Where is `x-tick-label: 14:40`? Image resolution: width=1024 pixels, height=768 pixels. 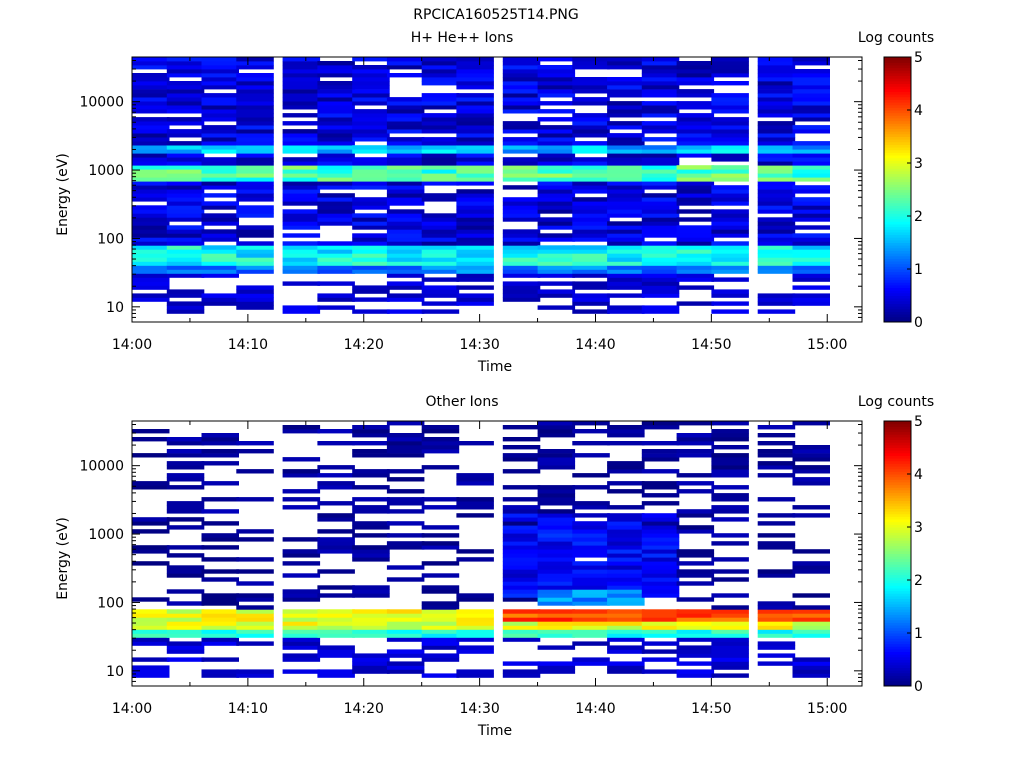
x-tick-label: 14:40 is located at coordinates (595, 709).